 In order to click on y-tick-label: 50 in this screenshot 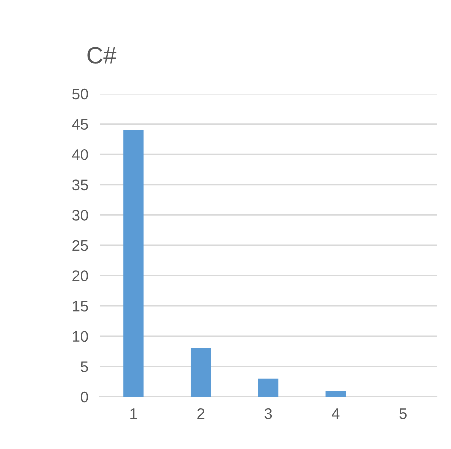, I will do `click(80, 94)`.